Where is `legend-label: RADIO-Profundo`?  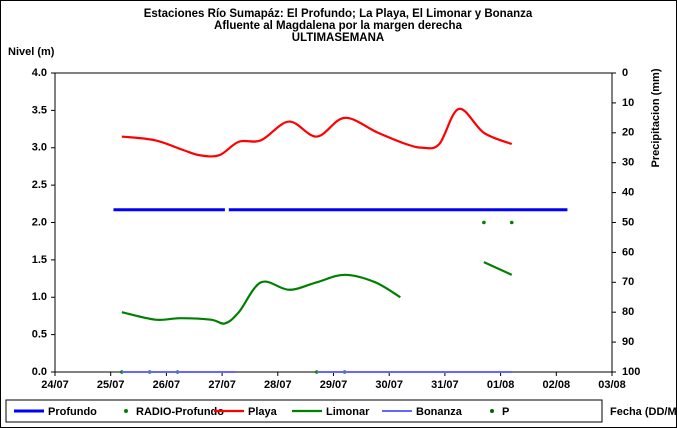 legend-label: RADIO-Profundo is located at coordinates (180, 412).